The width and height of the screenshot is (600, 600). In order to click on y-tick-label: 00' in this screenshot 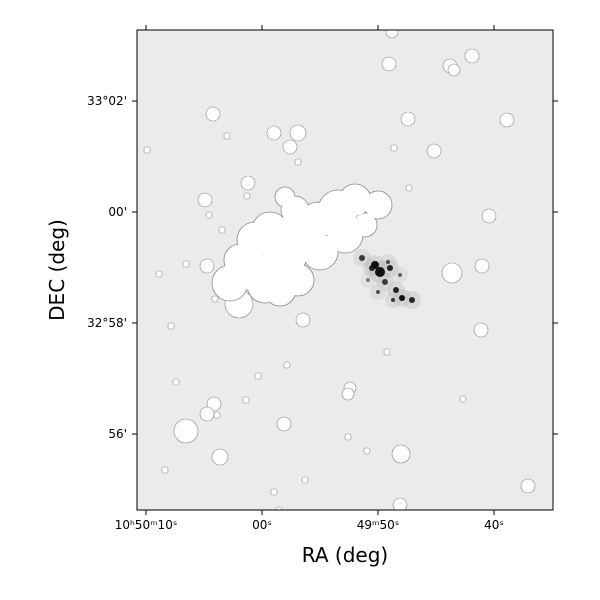, I will do `click(117, 212)`.